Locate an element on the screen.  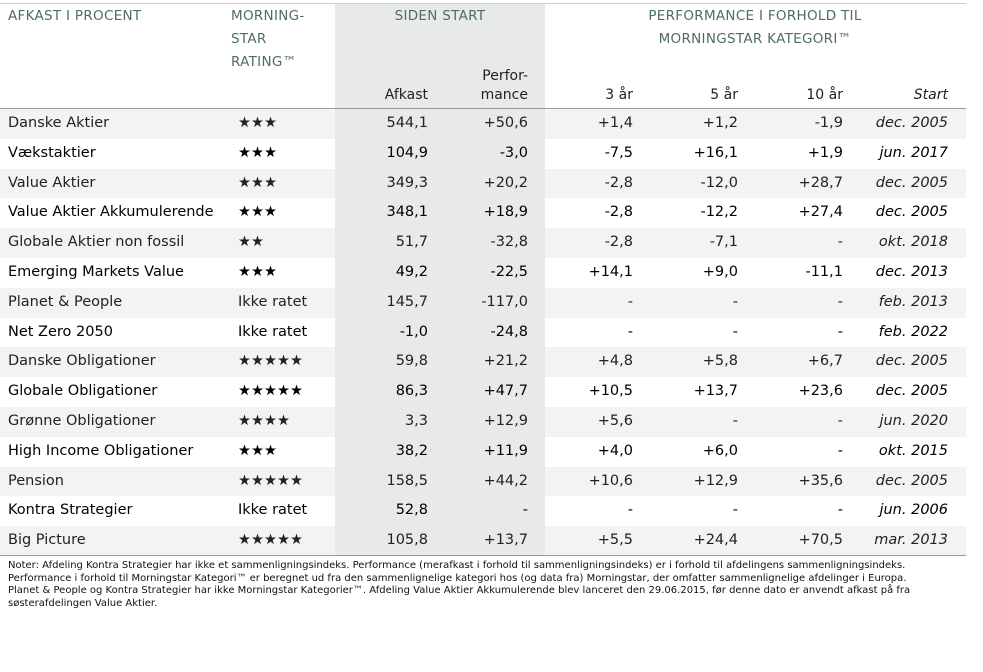
value-cell: 145,7 is located at coordinates (407, 301).